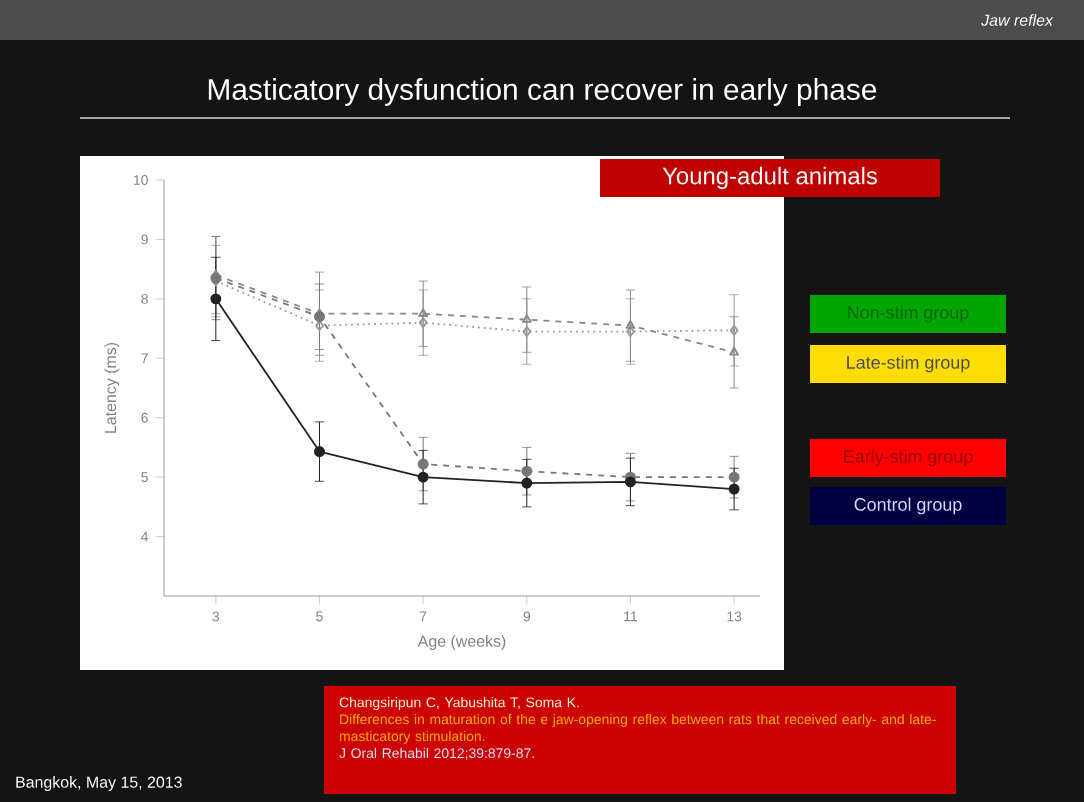  Describe the element at coordinates (542, 92) in the screenshot. I see `chart-title: Masticatory dysfunction can recover in early phase` at that location.